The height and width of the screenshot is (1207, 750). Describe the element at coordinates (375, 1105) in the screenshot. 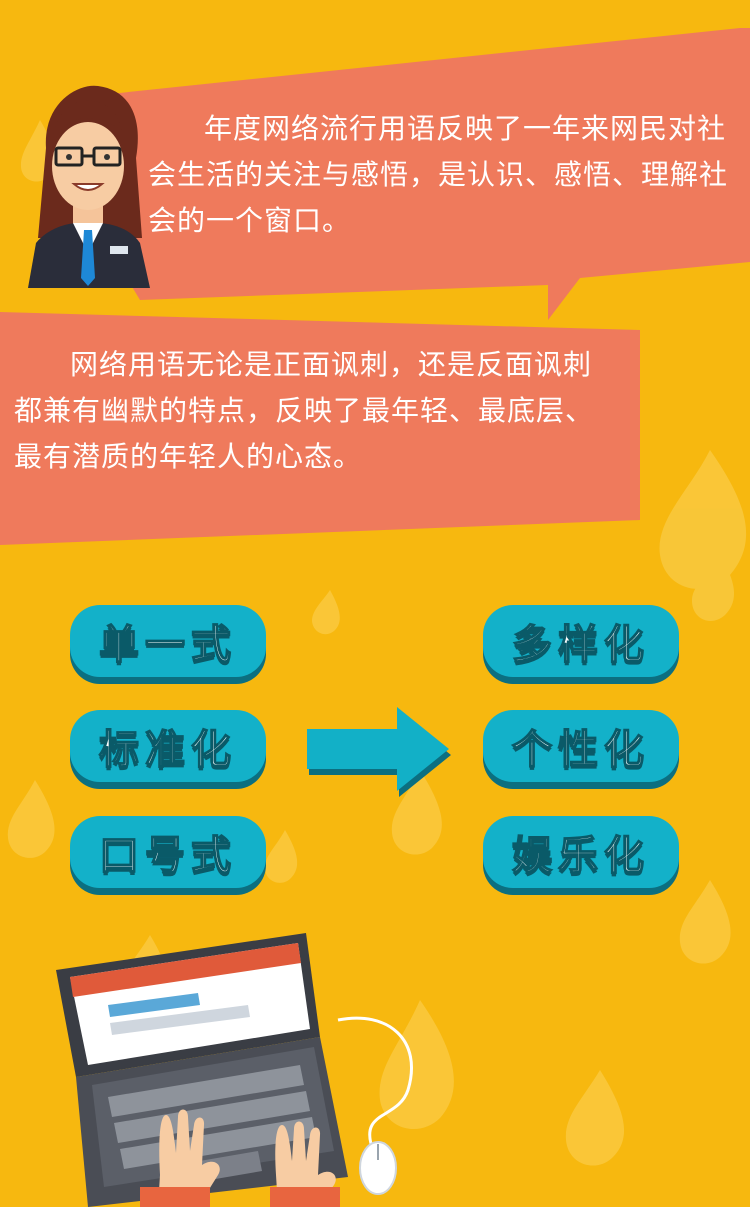

I see `mouse-icon` at that location.